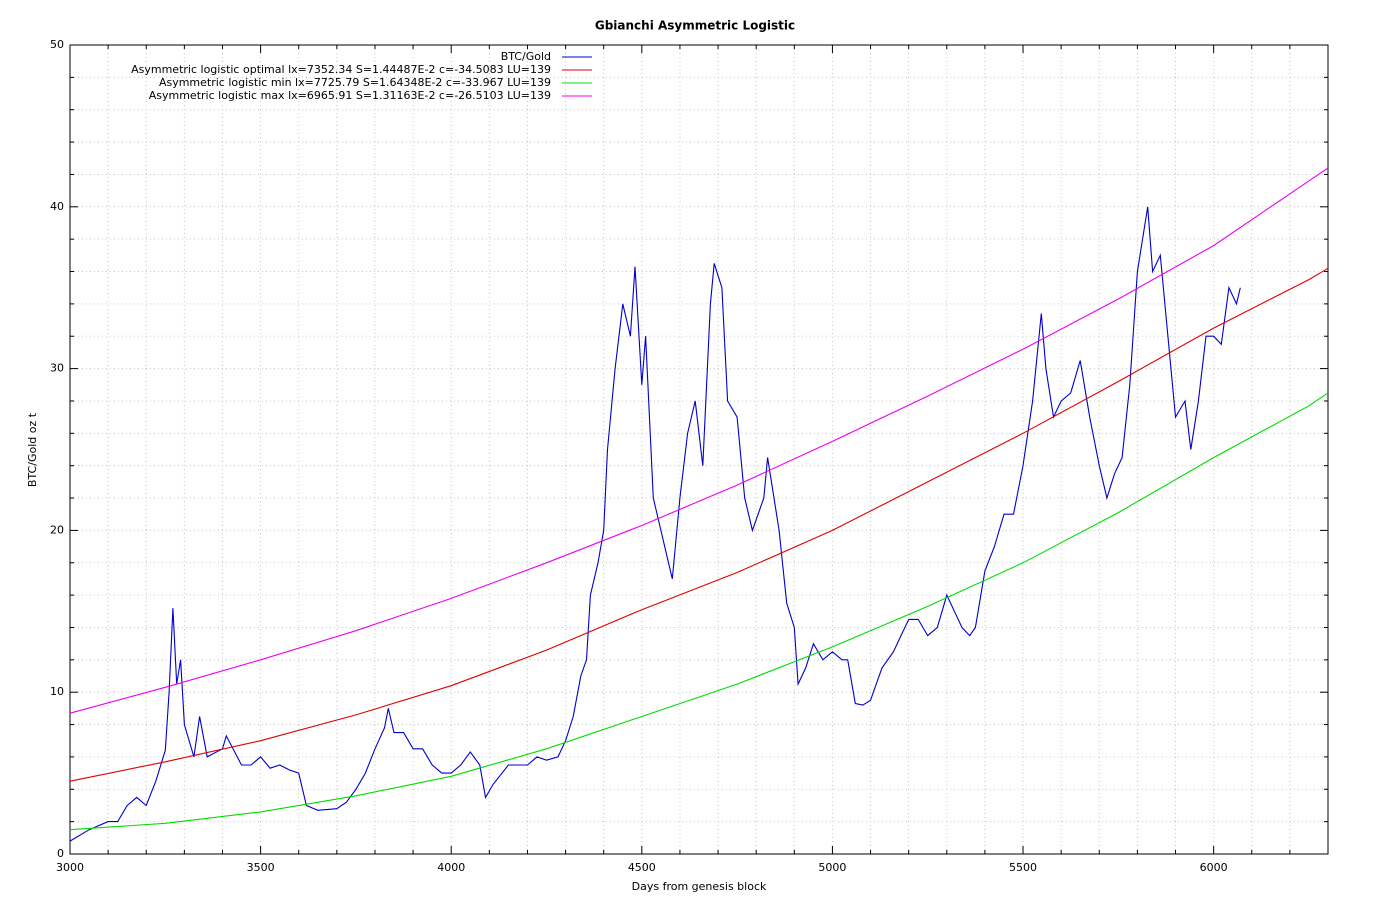 The height and width of the screenshot is (900, 1400). What do you see at coordinates (70, 867) in the screenshot?
I see `x-tick-label: 3000` at bounding box center [70, 867].